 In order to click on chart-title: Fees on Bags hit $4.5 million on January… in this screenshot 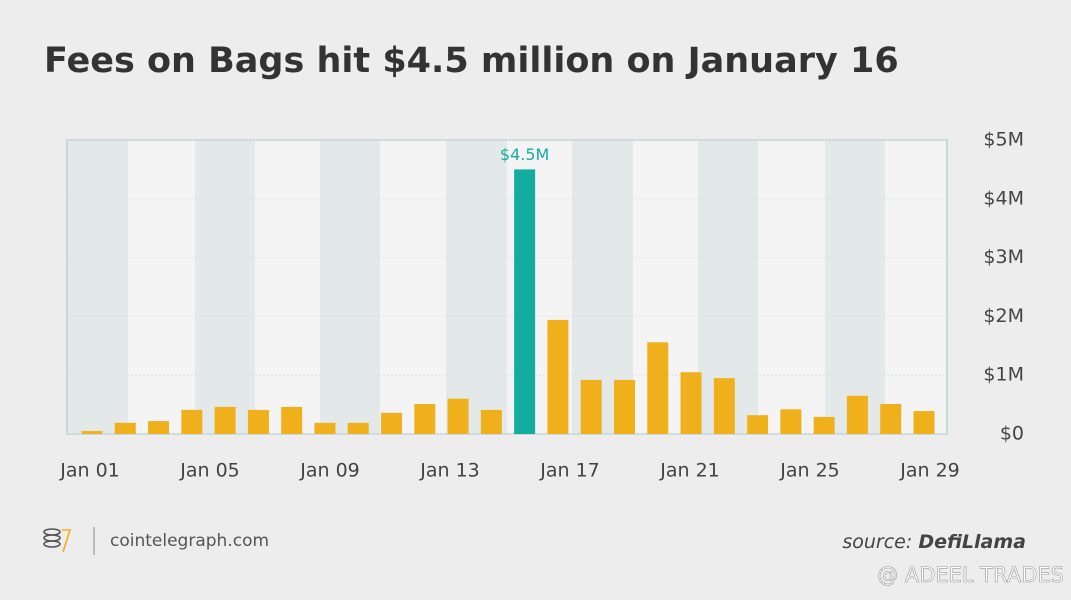, I will do `click(471, 61)`.